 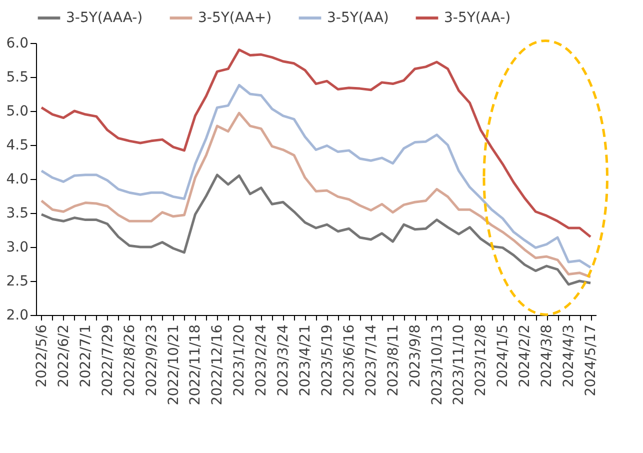 I want to click on x-tick-label: 2023/12/8, so click(x=481, y=360).